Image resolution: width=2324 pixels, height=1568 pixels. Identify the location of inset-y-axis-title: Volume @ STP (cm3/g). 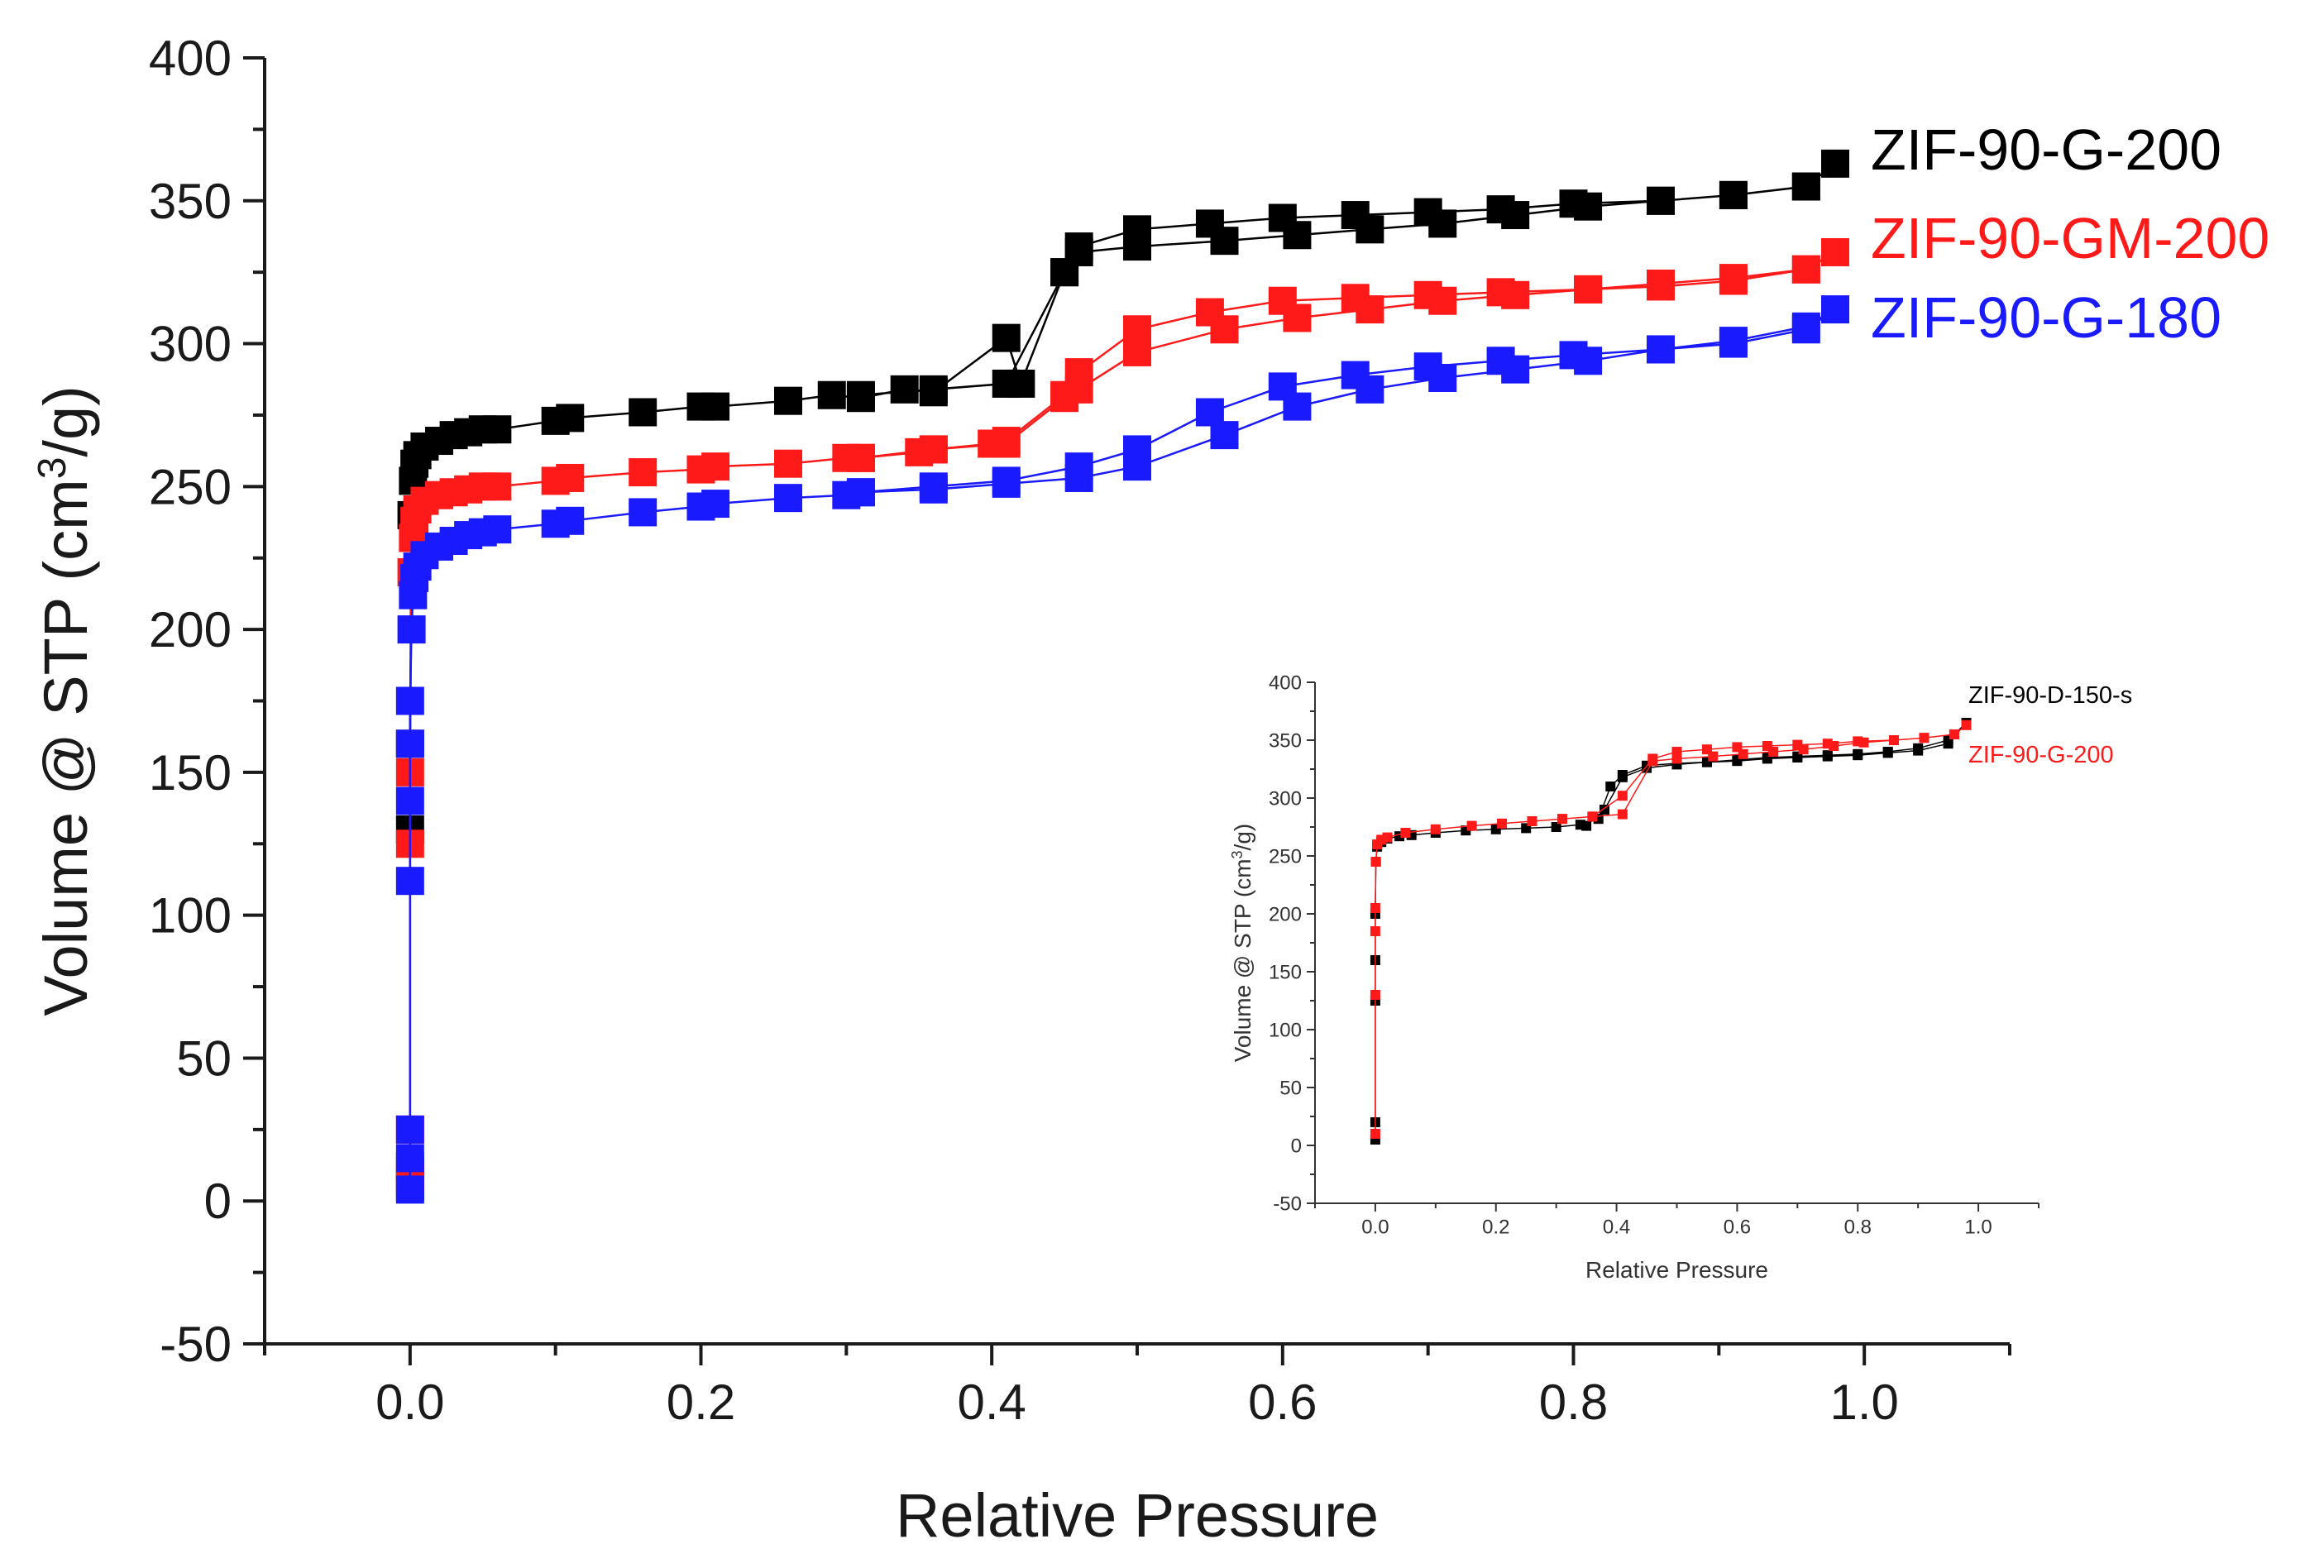
(1242, 943).